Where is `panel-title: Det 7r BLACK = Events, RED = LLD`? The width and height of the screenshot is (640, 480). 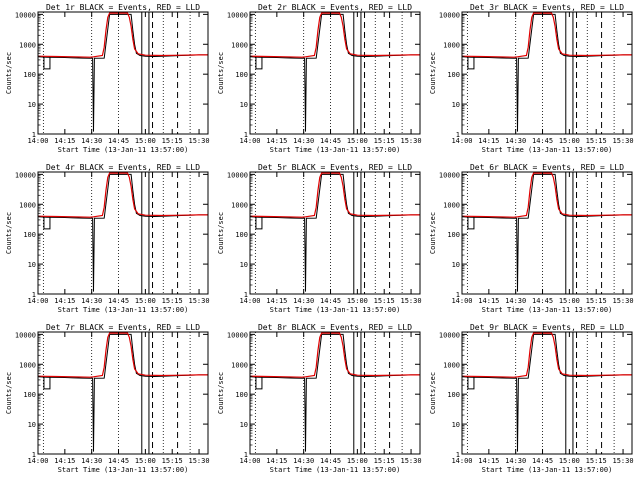
panel-title: Det 7r BLACK = Events, RED = LLD is located at coordinates (123, 327).